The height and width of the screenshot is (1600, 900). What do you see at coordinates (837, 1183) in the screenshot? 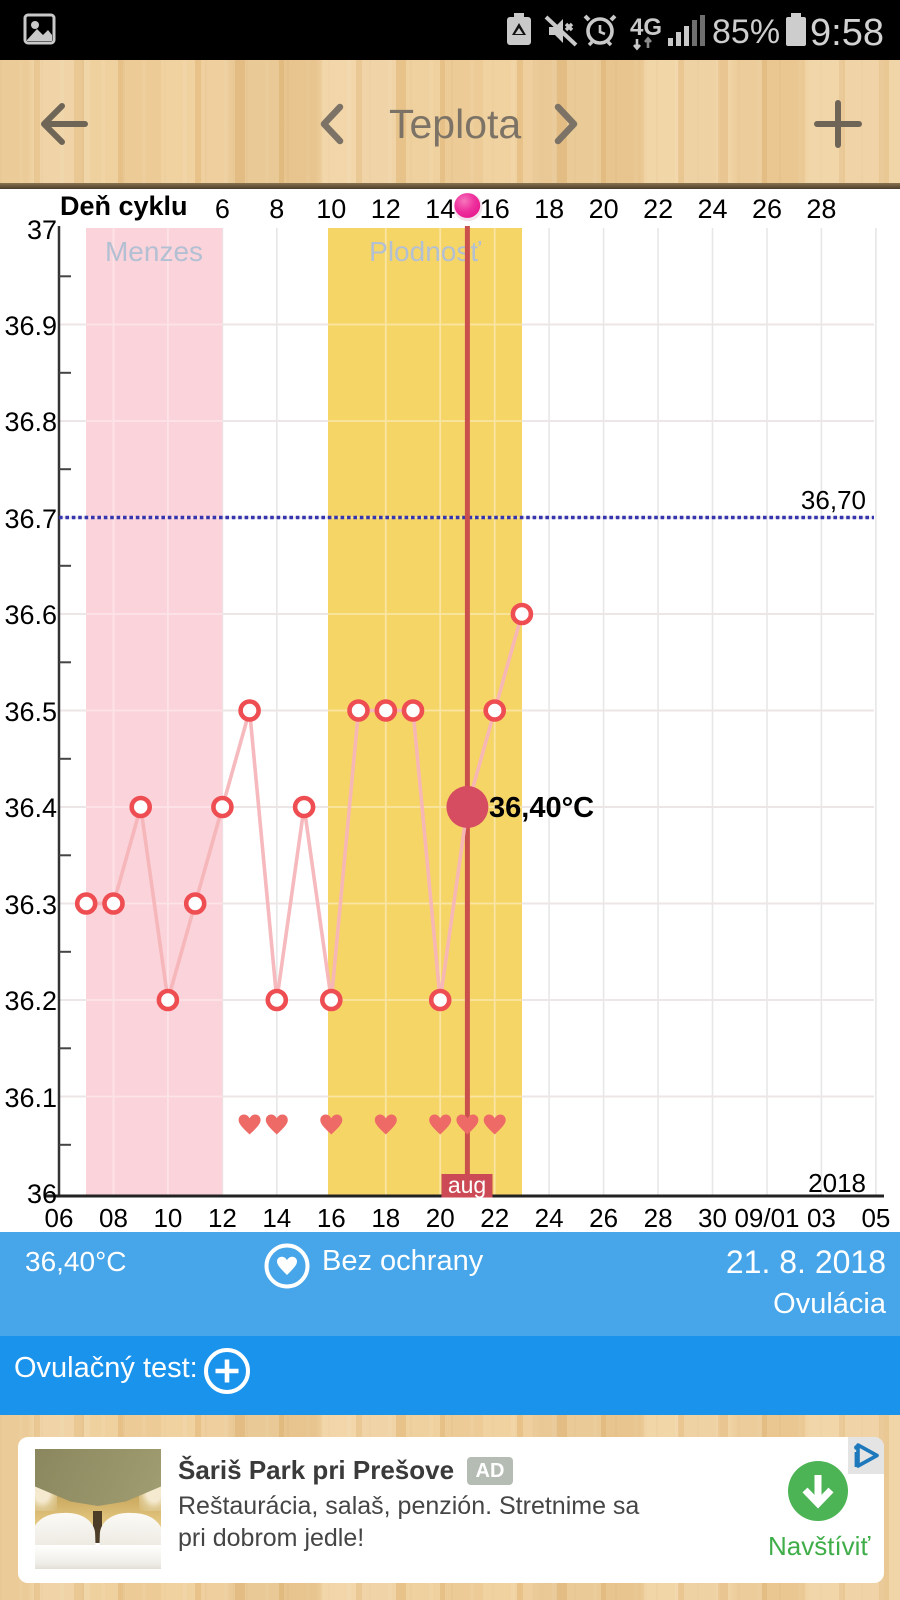
I see `svg-text: 2018` at bounding box center [837, 1183].